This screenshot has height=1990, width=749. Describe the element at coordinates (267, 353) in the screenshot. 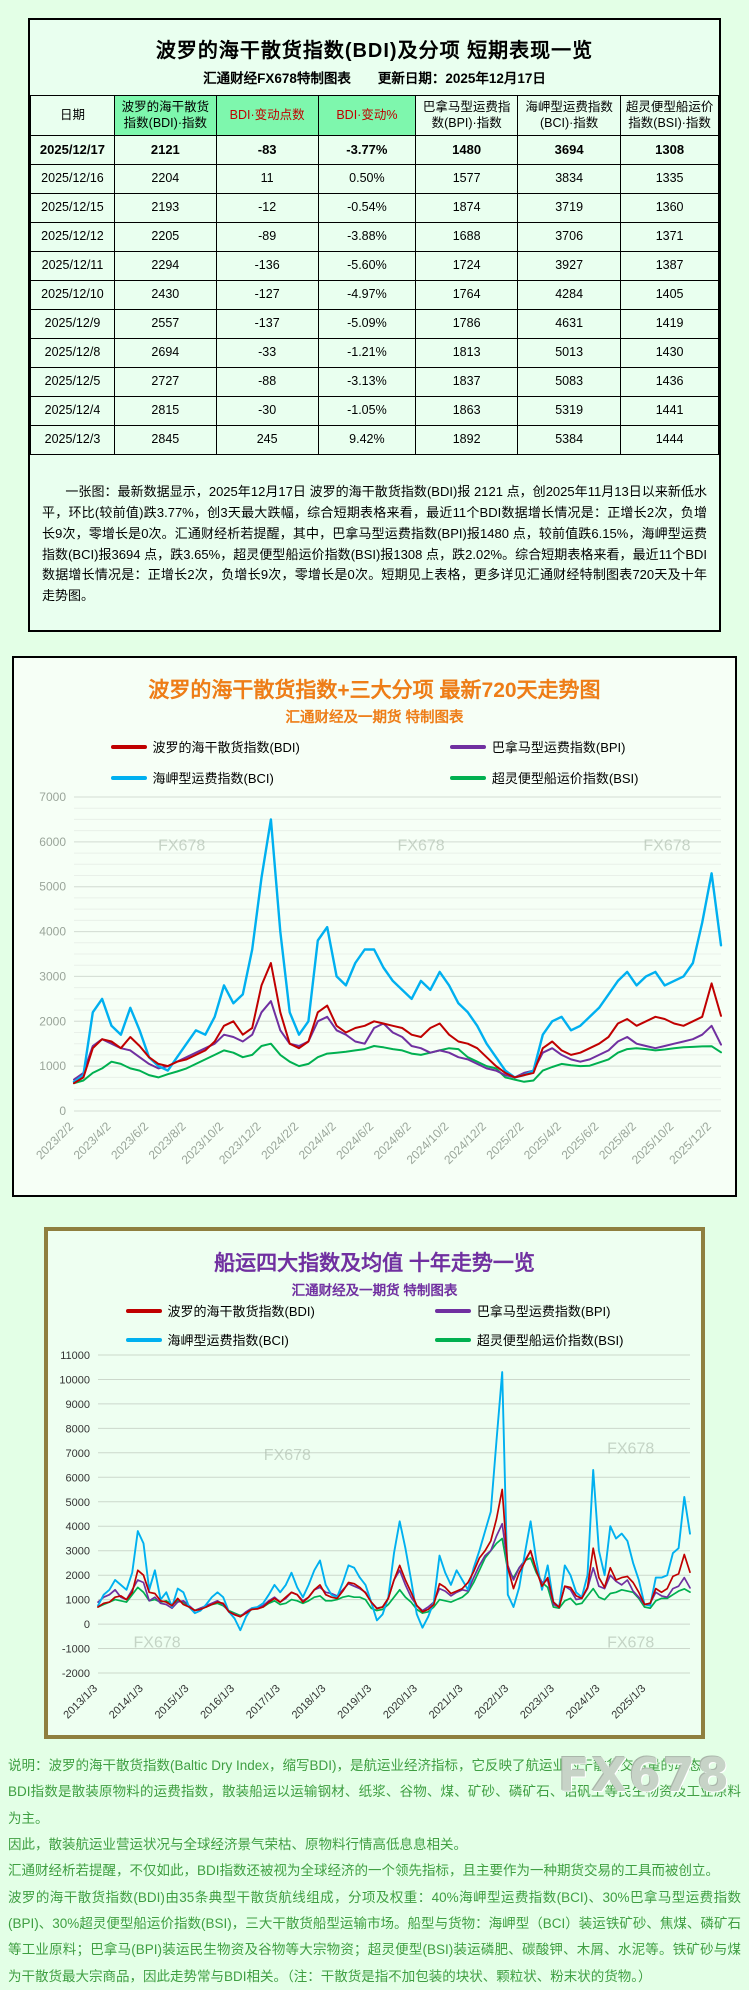

I see `table-cell-change: -33` at that location.